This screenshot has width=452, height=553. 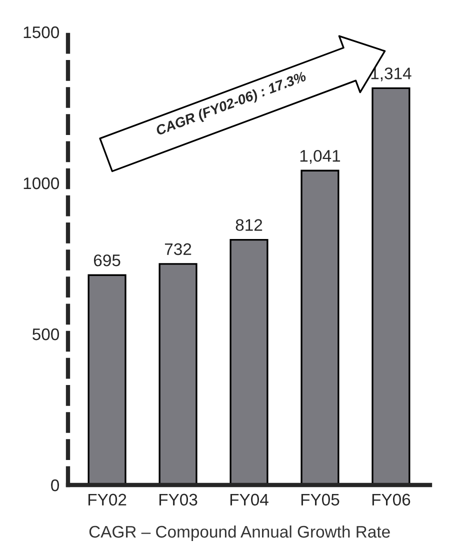 What do you see at coordinates (249, 225) in the screenshot?
I see `data-label: 812` at bounding box center [249, 225].